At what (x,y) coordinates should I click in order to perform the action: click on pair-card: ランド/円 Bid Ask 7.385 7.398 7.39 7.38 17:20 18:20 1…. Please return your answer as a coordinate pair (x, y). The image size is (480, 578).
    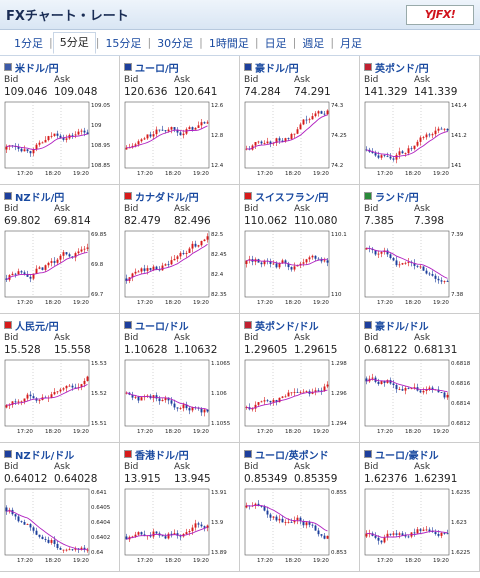
    Looking at the image, I should click on (420, 249).